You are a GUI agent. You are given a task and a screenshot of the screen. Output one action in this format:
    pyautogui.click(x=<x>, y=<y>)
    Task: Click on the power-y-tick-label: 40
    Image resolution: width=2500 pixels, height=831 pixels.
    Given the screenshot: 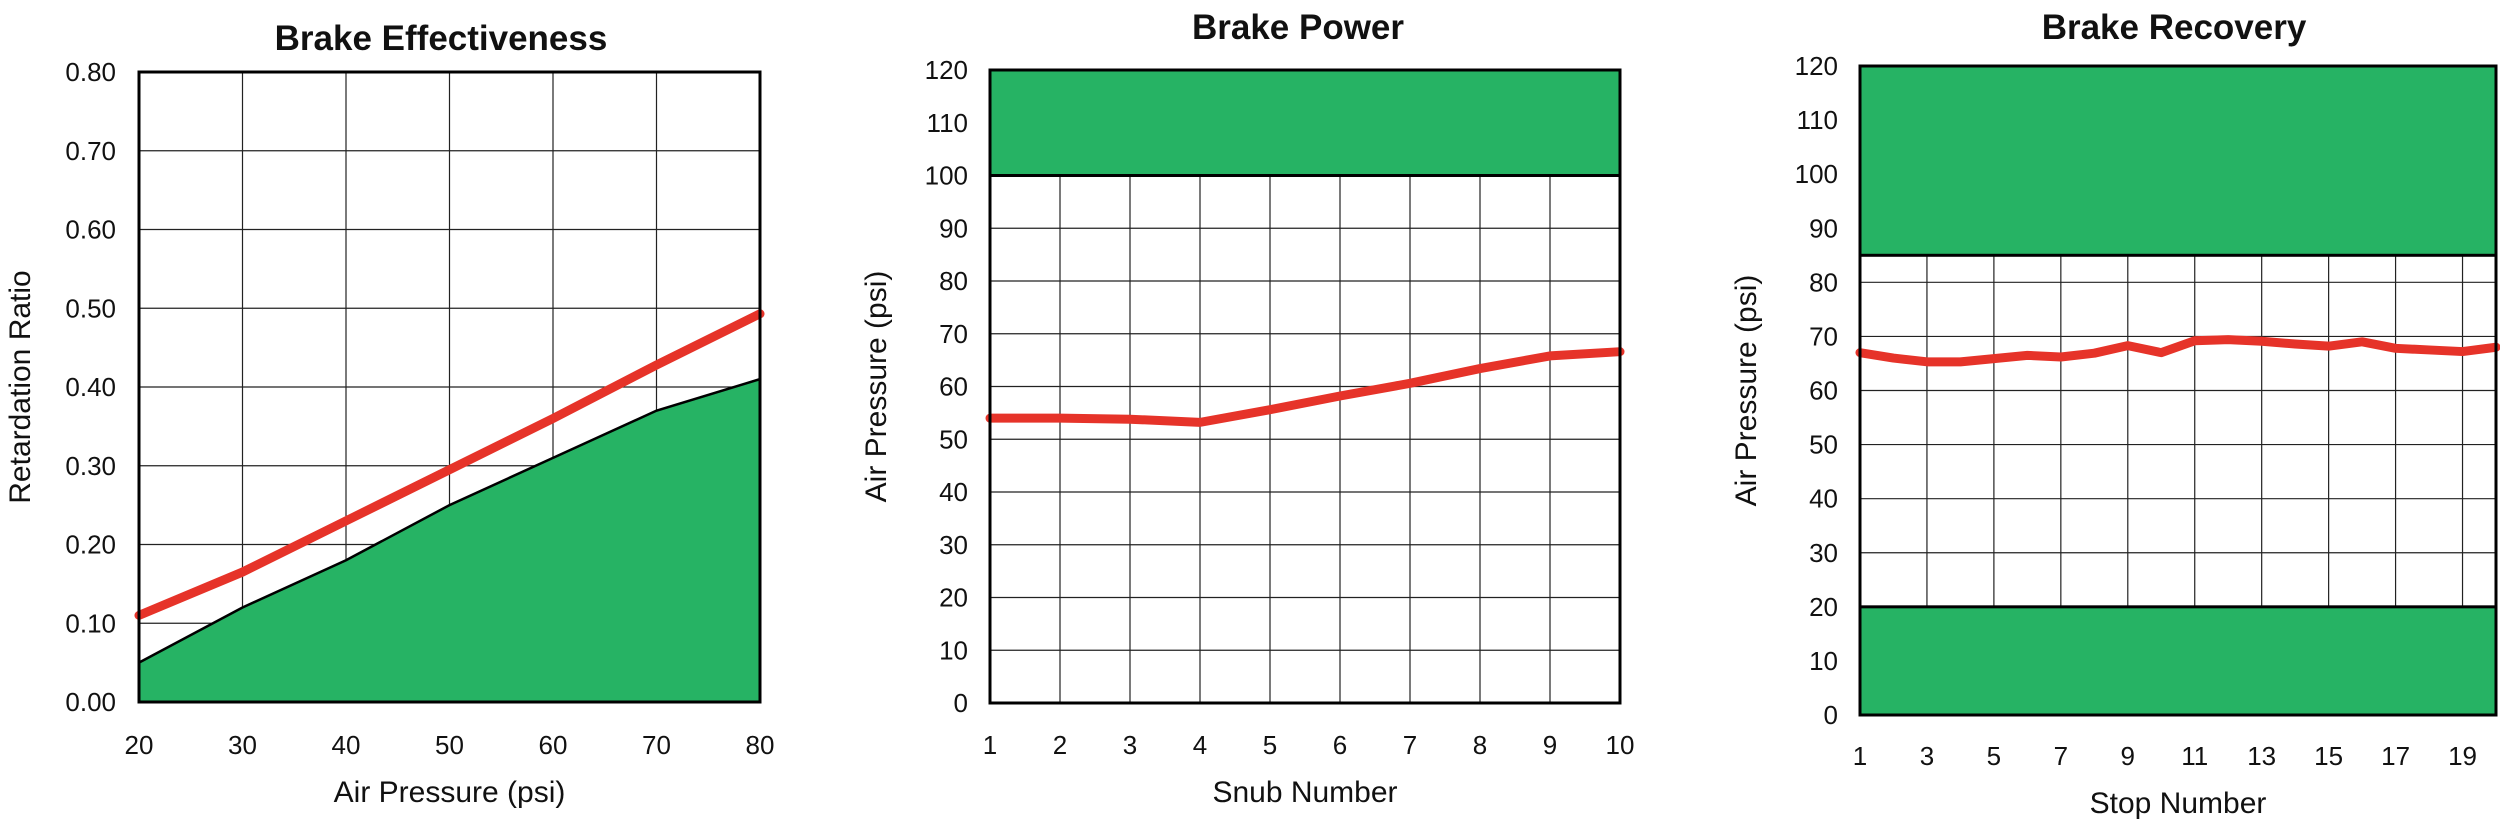 What is the action you would take?
    pyautogui.click(x=953, y=492)
    